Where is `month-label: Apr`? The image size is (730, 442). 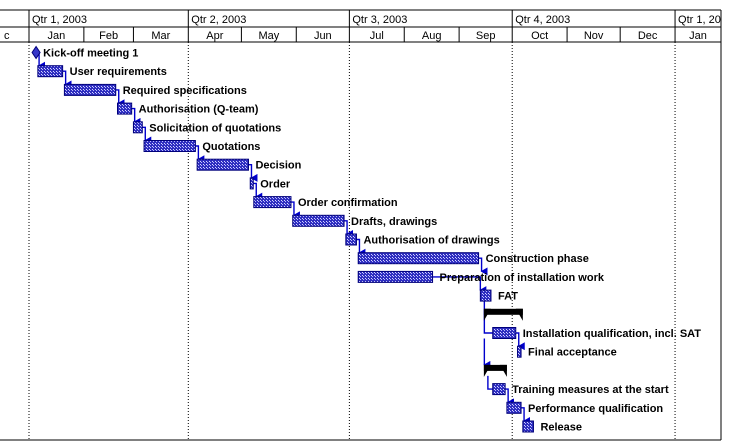
month-label: Apr is located at coordinates (214, 36).